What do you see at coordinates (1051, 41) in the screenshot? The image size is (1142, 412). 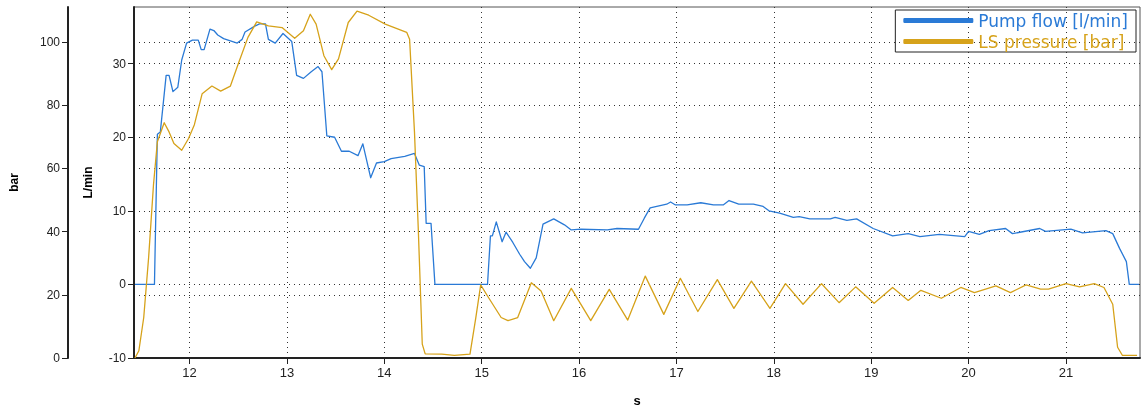 I see `legend-label: LS pressure [bar]` at bounding box center [1051, 41].